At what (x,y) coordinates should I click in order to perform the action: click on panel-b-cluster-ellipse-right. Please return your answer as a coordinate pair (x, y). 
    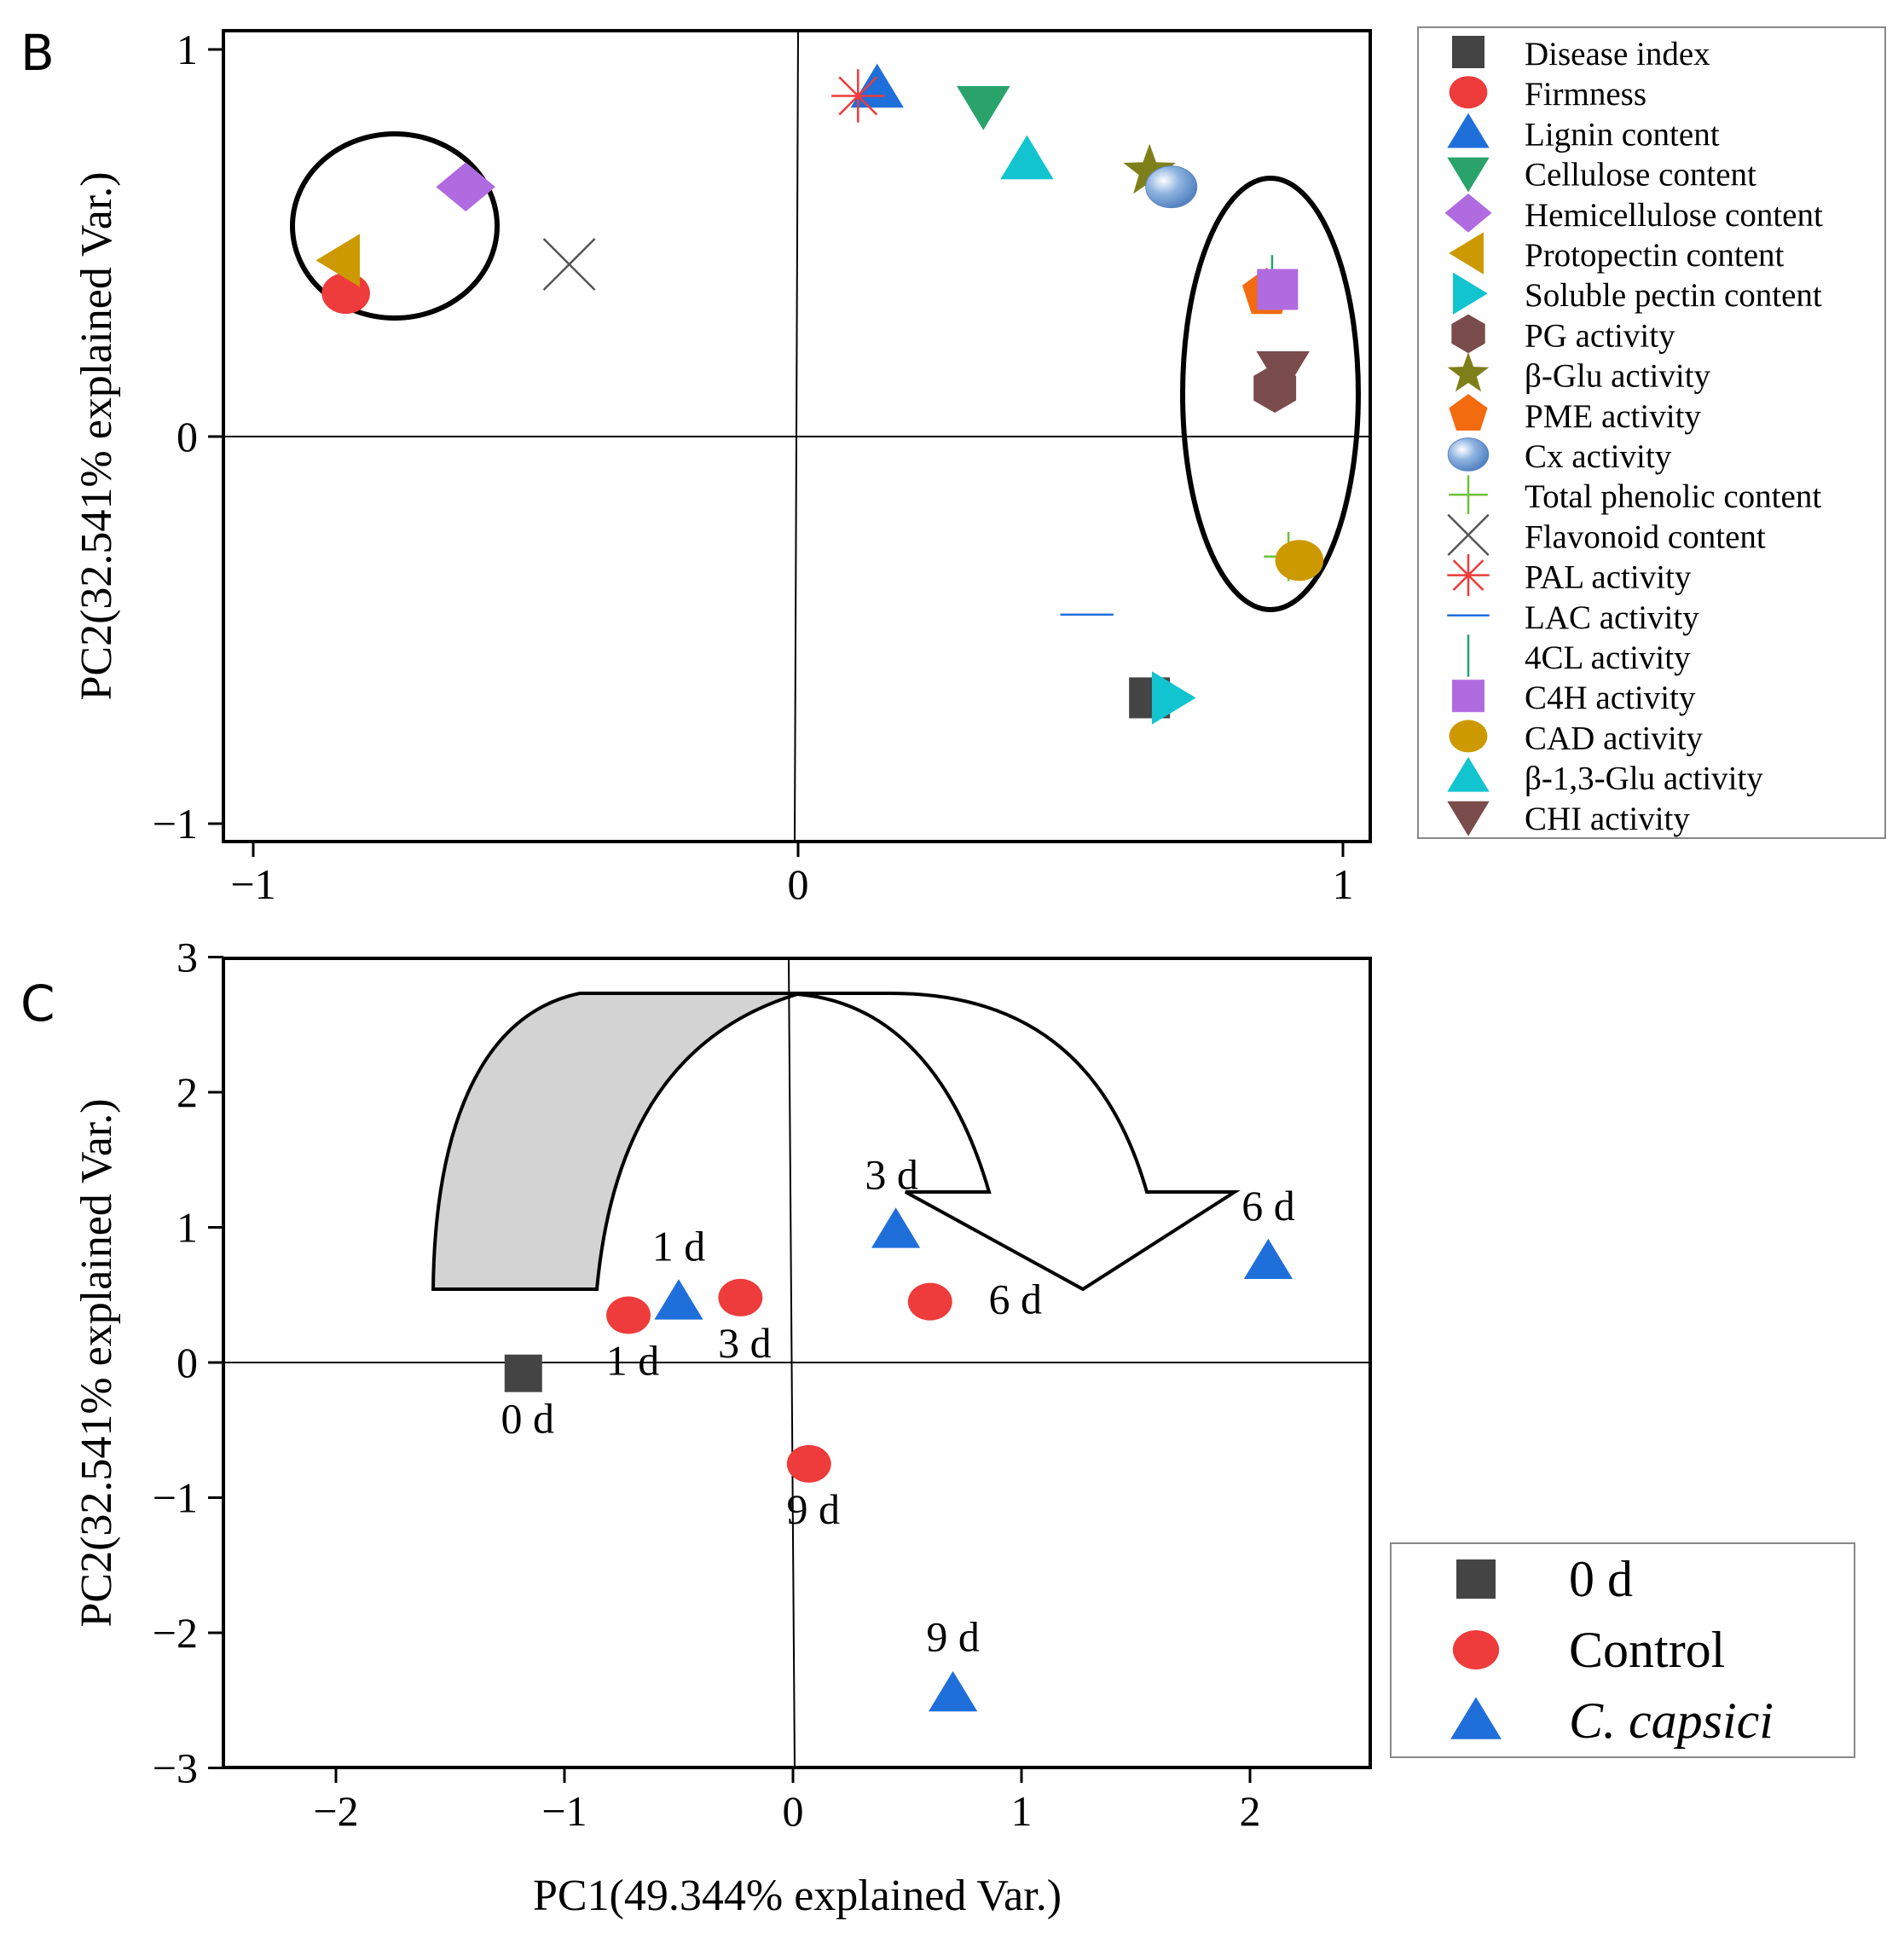
    Looking at the image, I should click on (1270, 394).